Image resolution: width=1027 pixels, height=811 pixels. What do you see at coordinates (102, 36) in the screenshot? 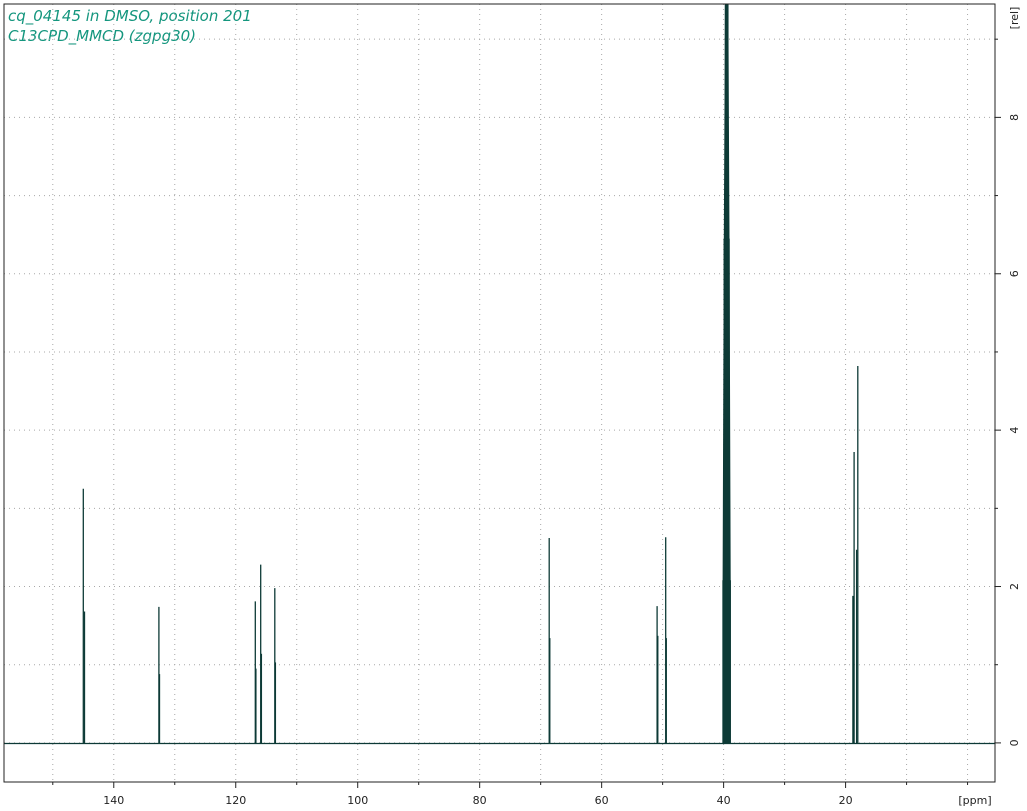
I see `spectrum-title-line2: C13CPD_MMCD (zgpg30)` at bounding box center [102, 36].